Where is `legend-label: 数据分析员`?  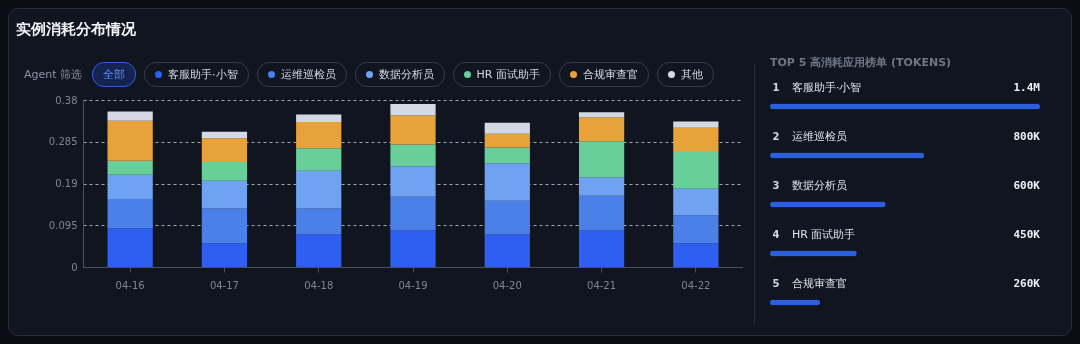
legend-label: 数据分析员 is located at coordinates (406, 74).